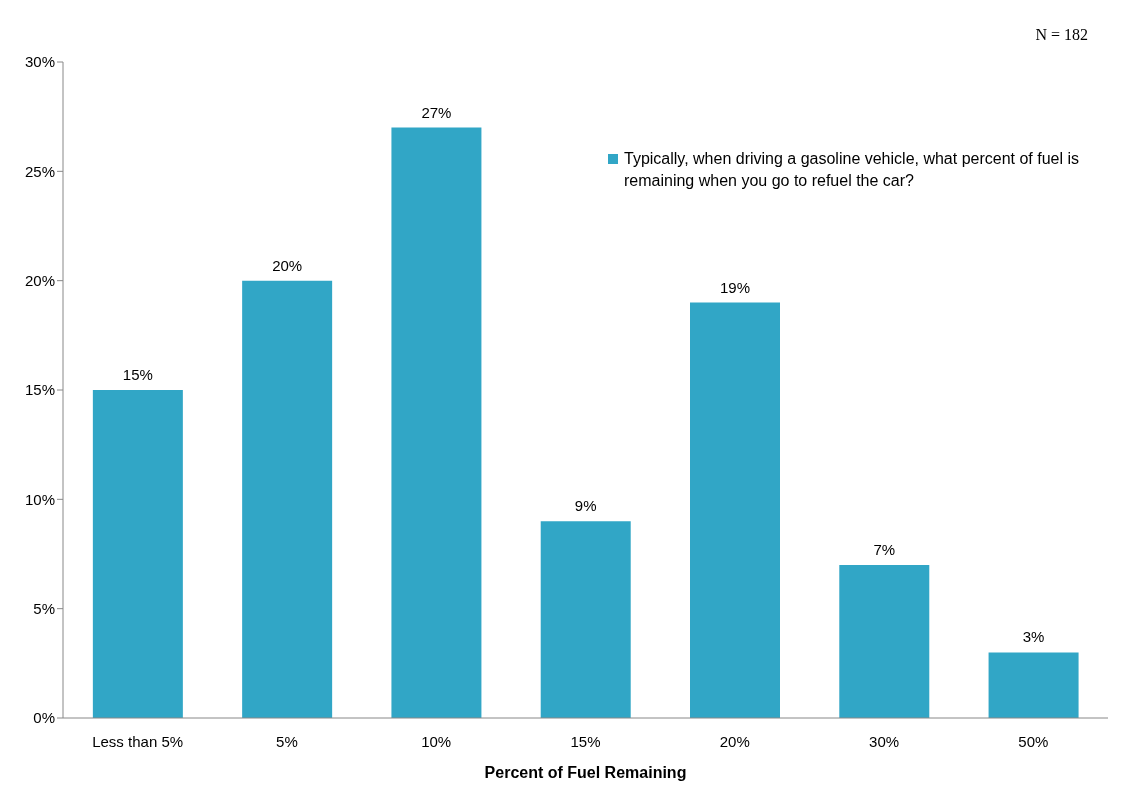 This screenshot has width=1128, height=796. I want to click on x-tick-label: 10%, so click(436, 741).